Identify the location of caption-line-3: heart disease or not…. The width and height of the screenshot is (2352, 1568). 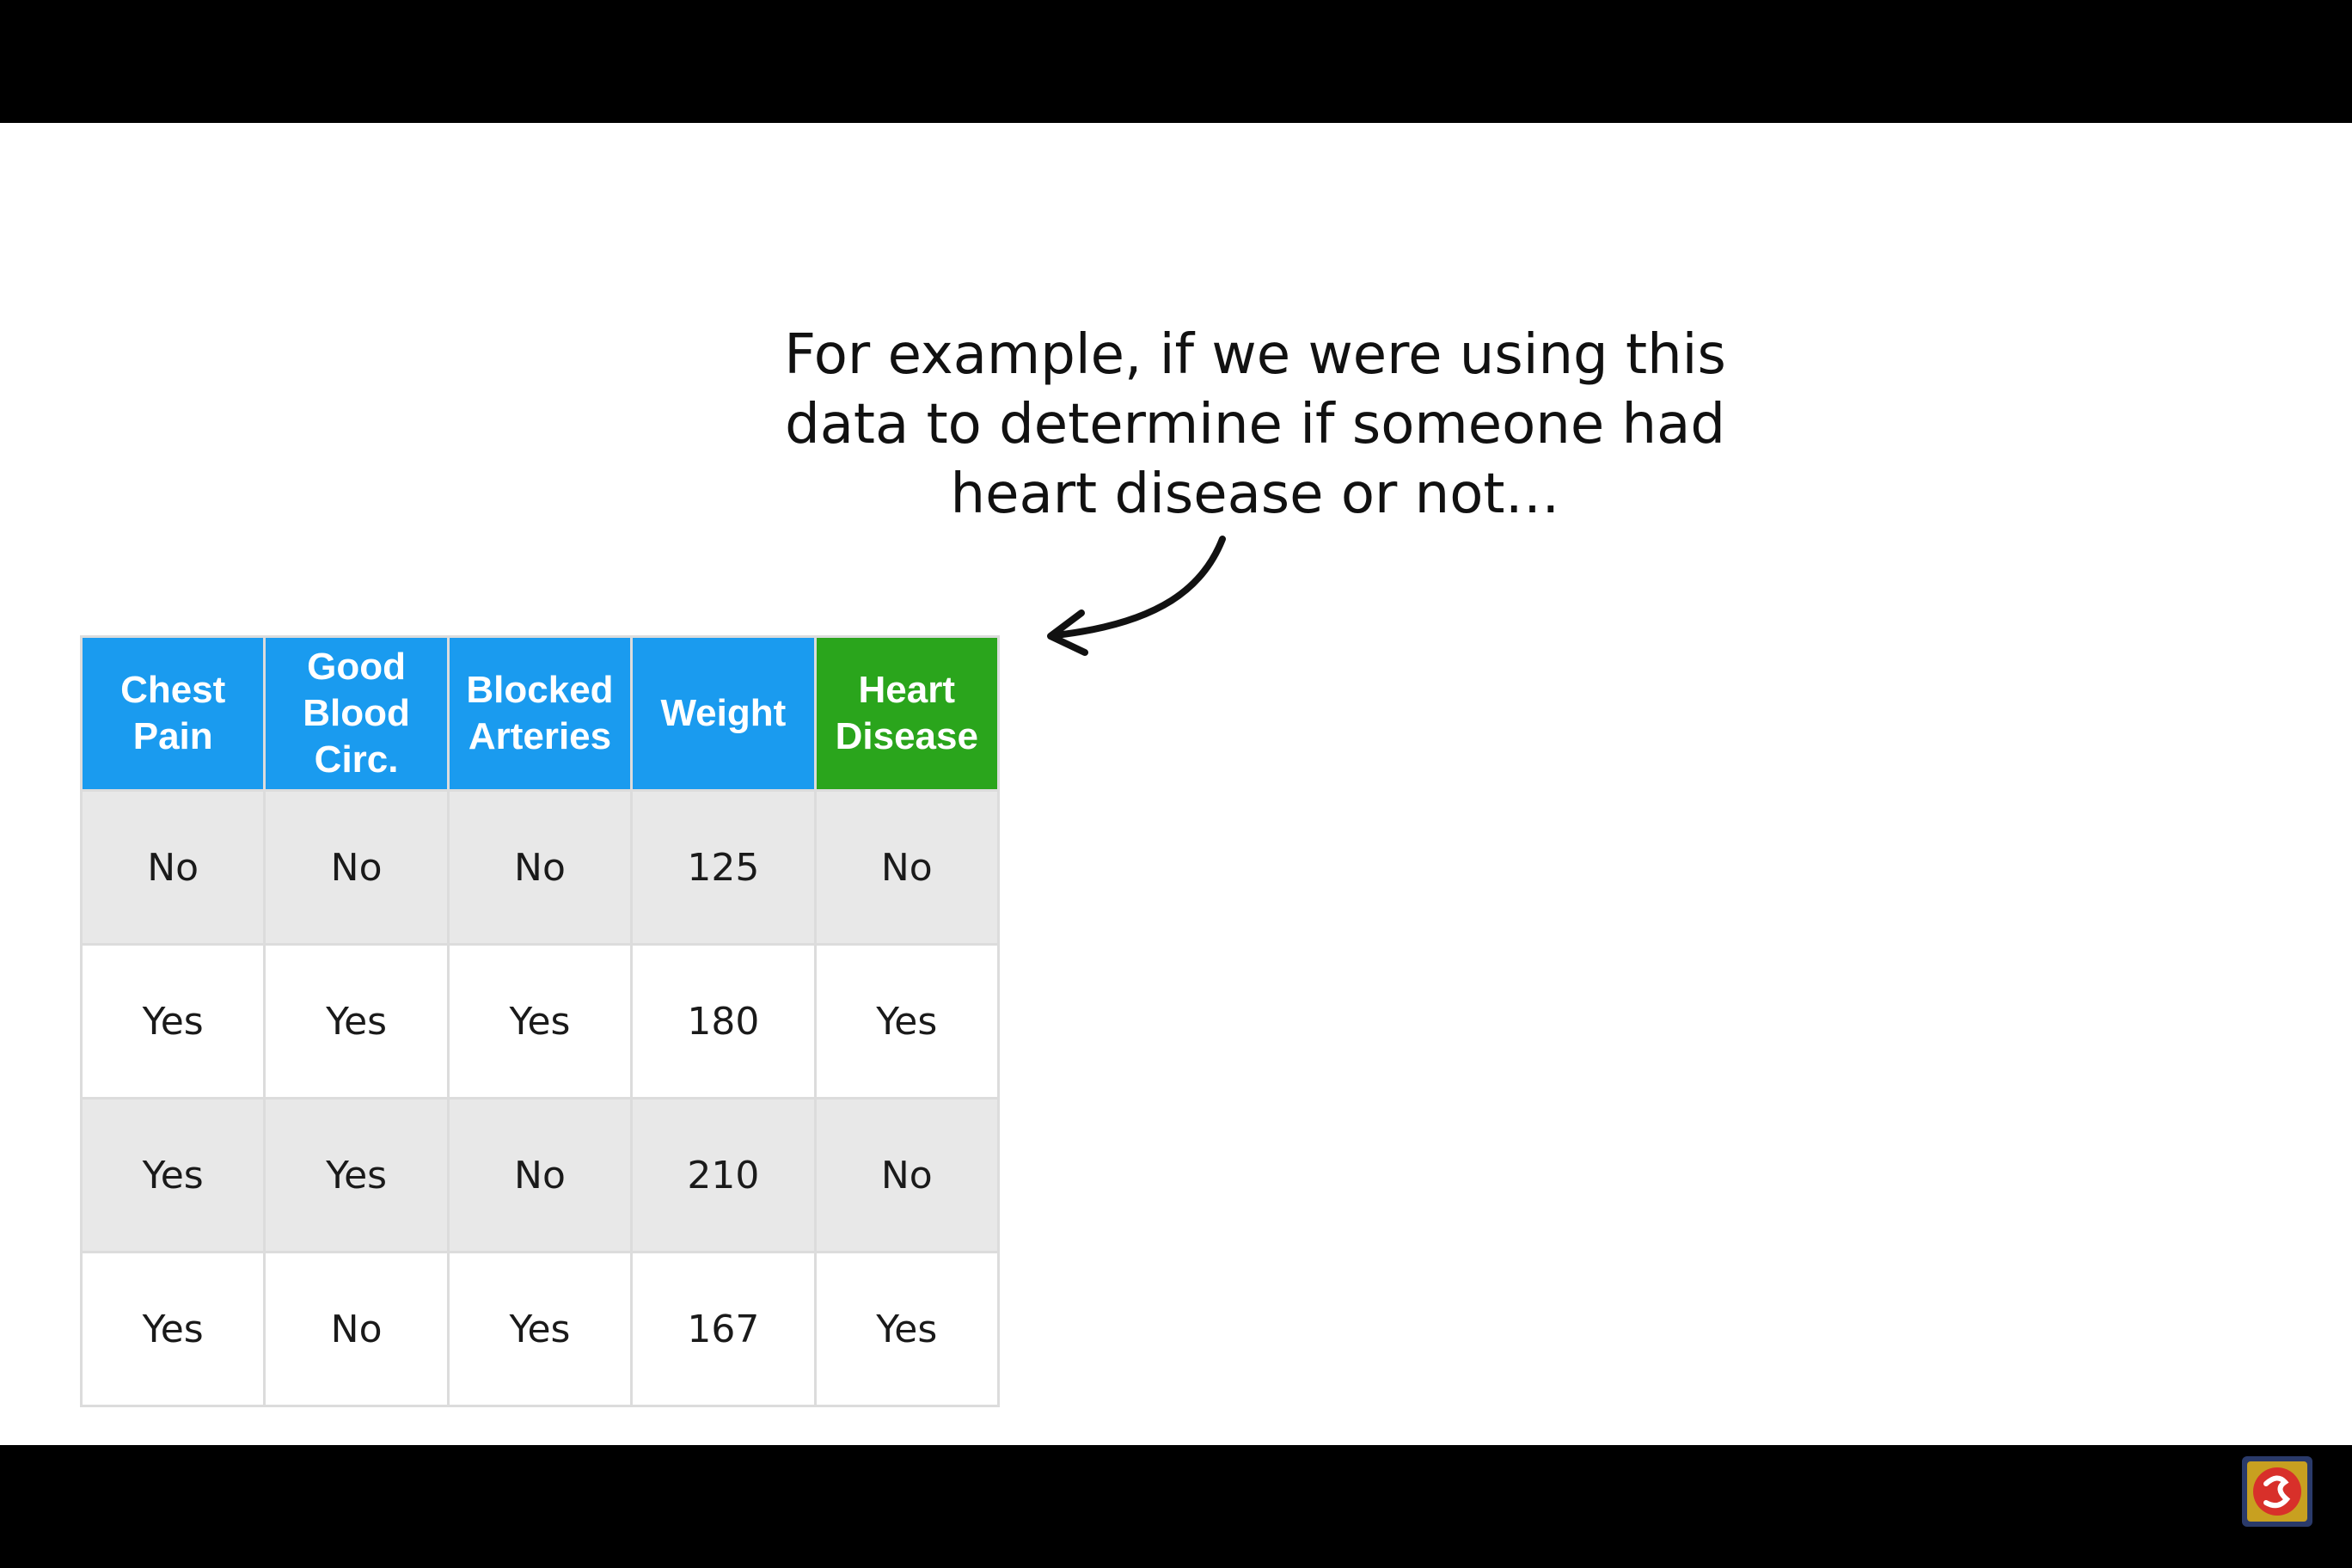
(1255, 494).